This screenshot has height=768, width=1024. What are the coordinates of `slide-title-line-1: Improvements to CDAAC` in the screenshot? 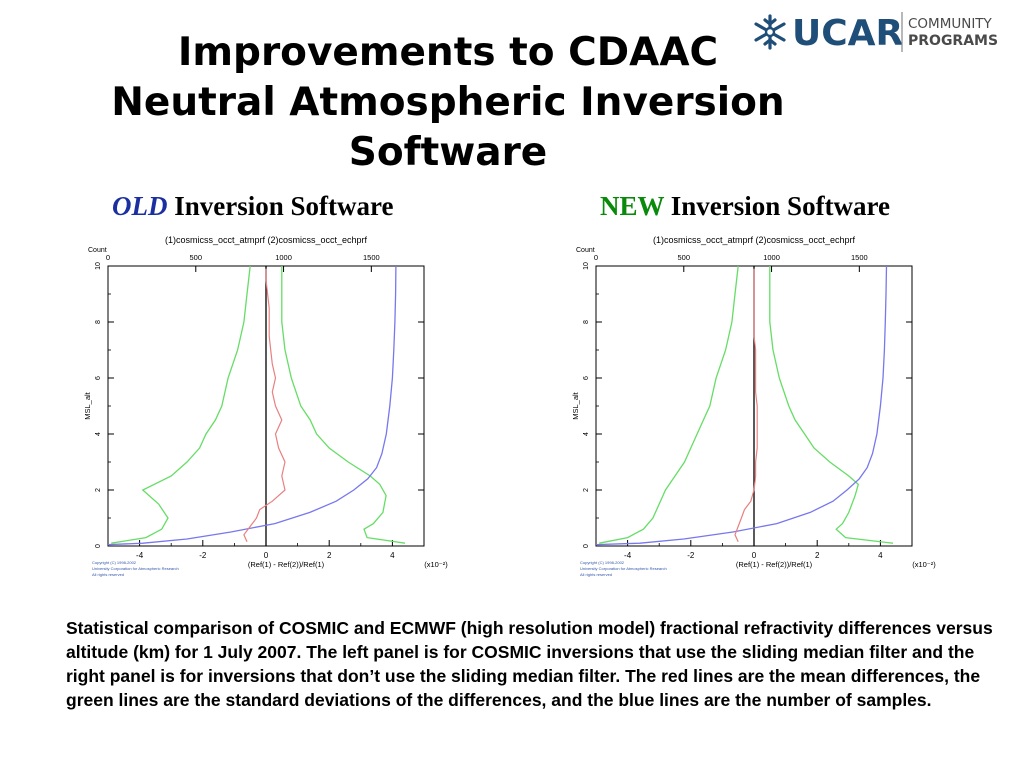 It's located at (448, 52).